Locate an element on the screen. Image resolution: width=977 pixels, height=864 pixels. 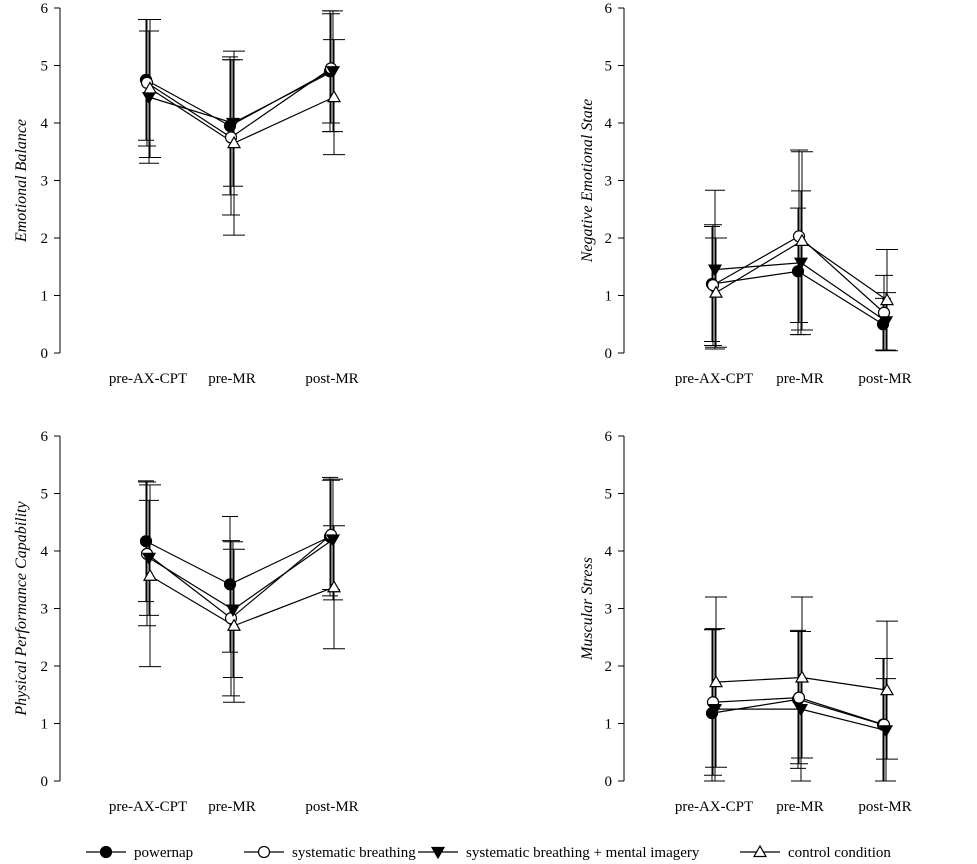
y-axis-label: Muscular Stress is located at coordinates (587, 609).